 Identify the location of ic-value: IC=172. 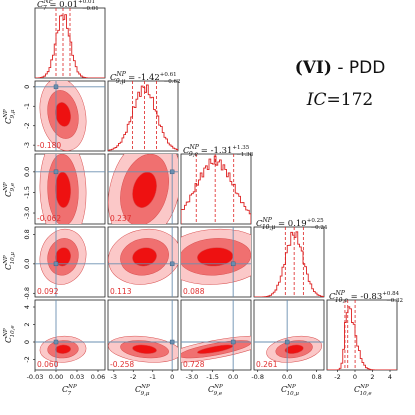
(340, 100).